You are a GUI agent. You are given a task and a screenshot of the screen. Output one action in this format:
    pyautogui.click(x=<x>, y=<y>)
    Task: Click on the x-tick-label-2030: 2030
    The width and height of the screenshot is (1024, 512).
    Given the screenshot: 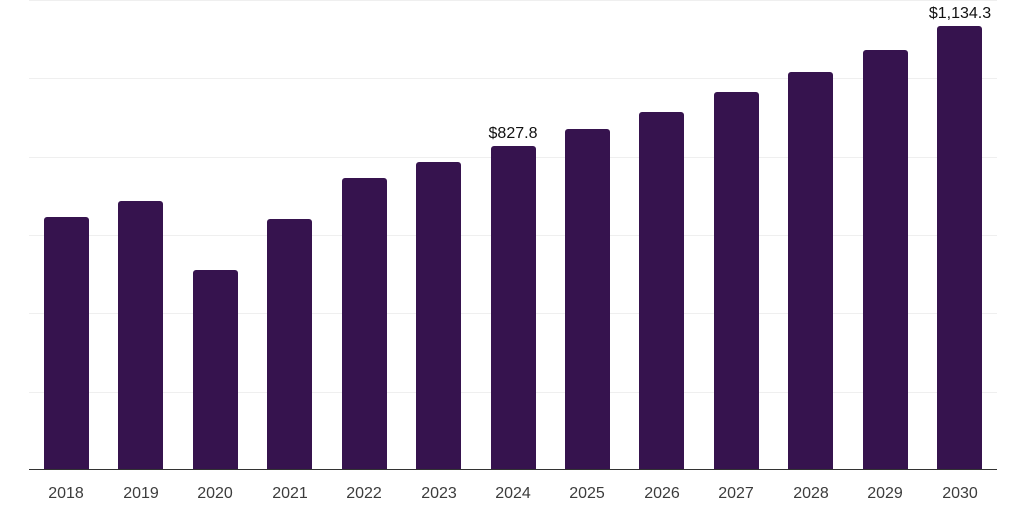 What is the action you would take?
    pyautogui.click(x=960, y=493)
    